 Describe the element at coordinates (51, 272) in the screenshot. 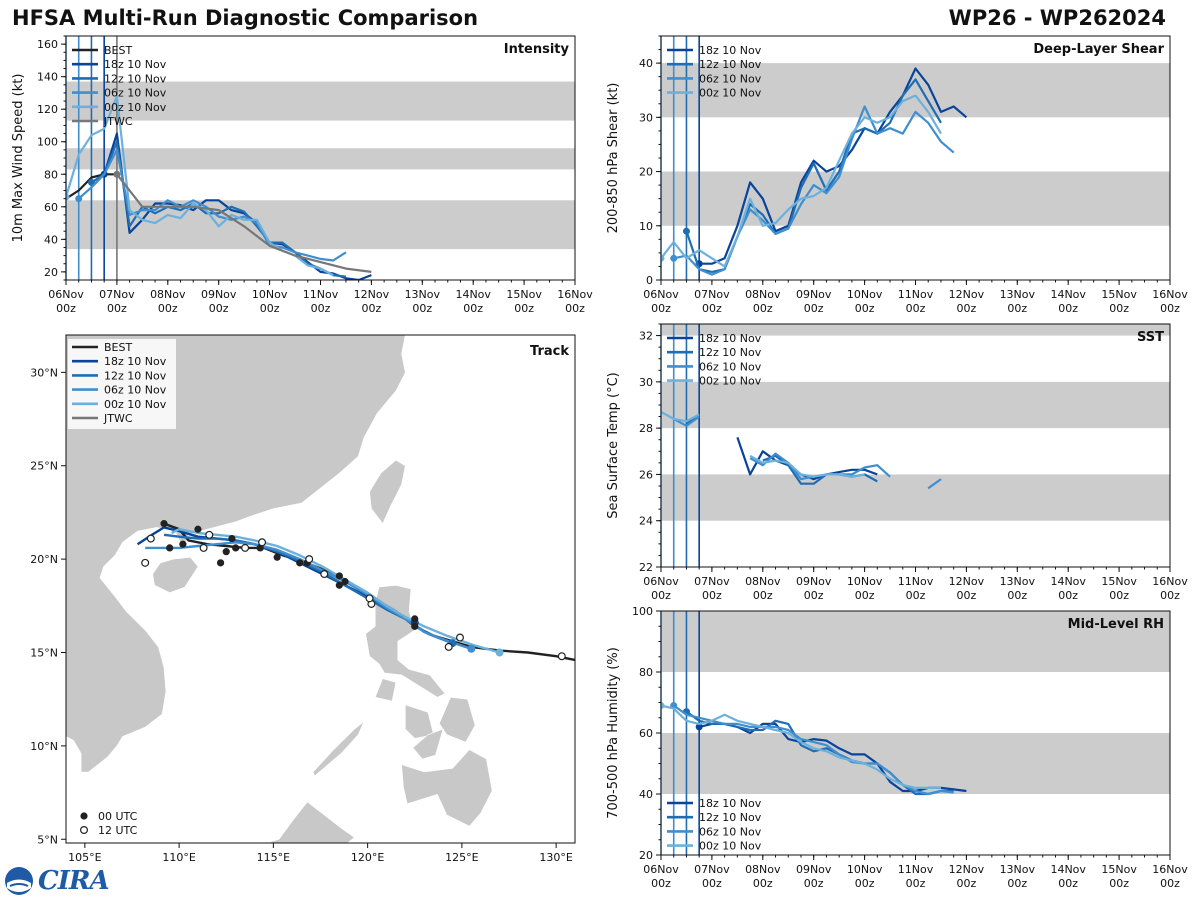

I see `intensity-ytick-label: 20` at that location.